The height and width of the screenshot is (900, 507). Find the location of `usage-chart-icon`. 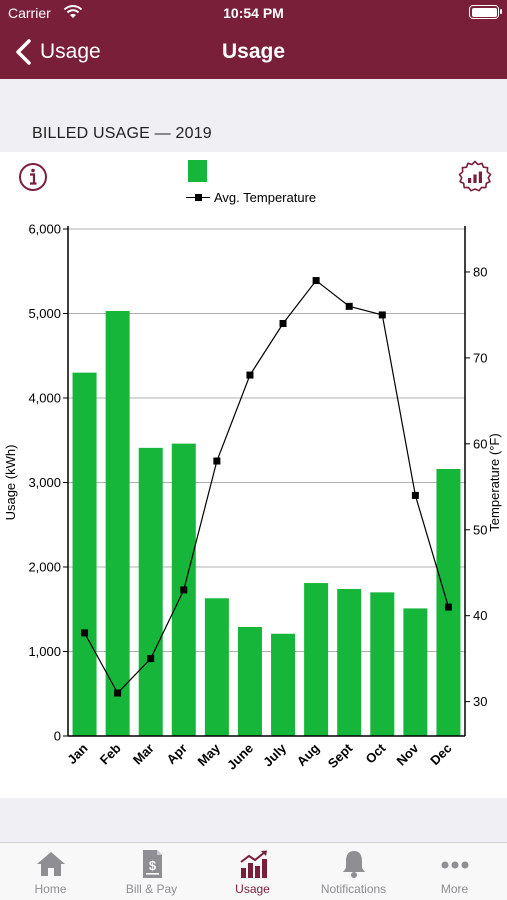

usage-chart-icon is located at coordinates (253, 864).